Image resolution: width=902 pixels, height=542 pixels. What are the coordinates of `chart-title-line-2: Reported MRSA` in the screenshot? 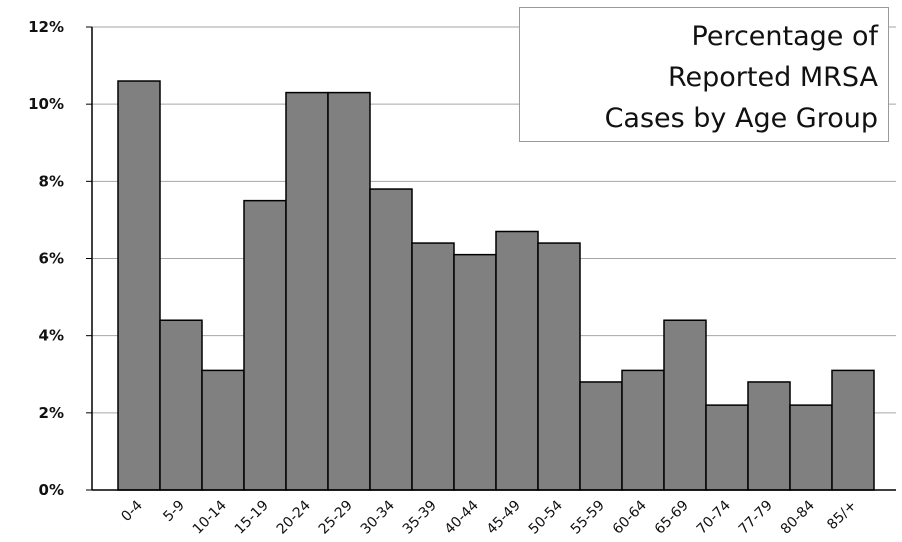 It's located at (772, 77).